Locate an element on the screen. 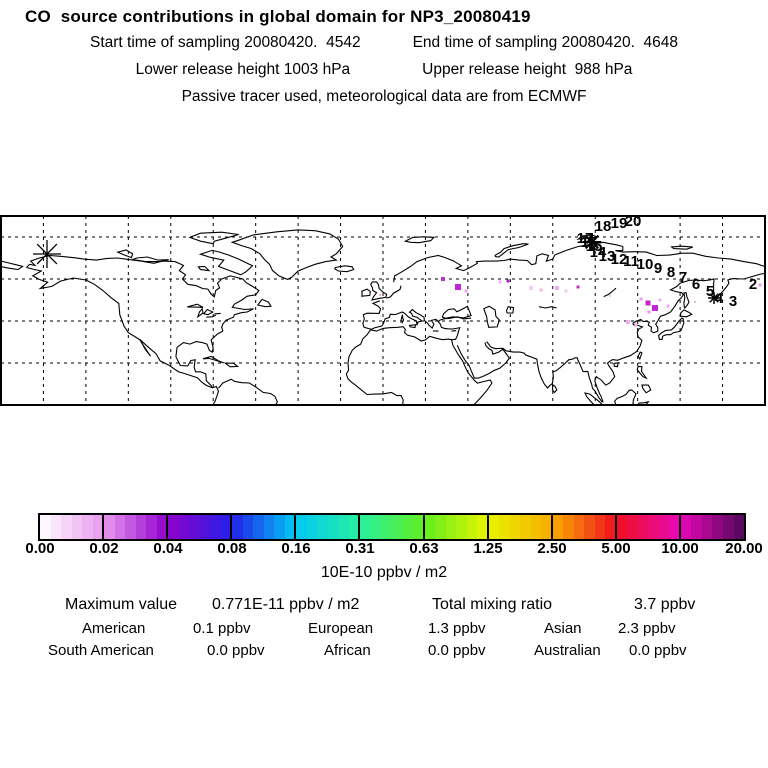 The height and width of the screenshot is (768, 768). region-european-value: 1.3 ppbv is located at coordinates (457, 628).